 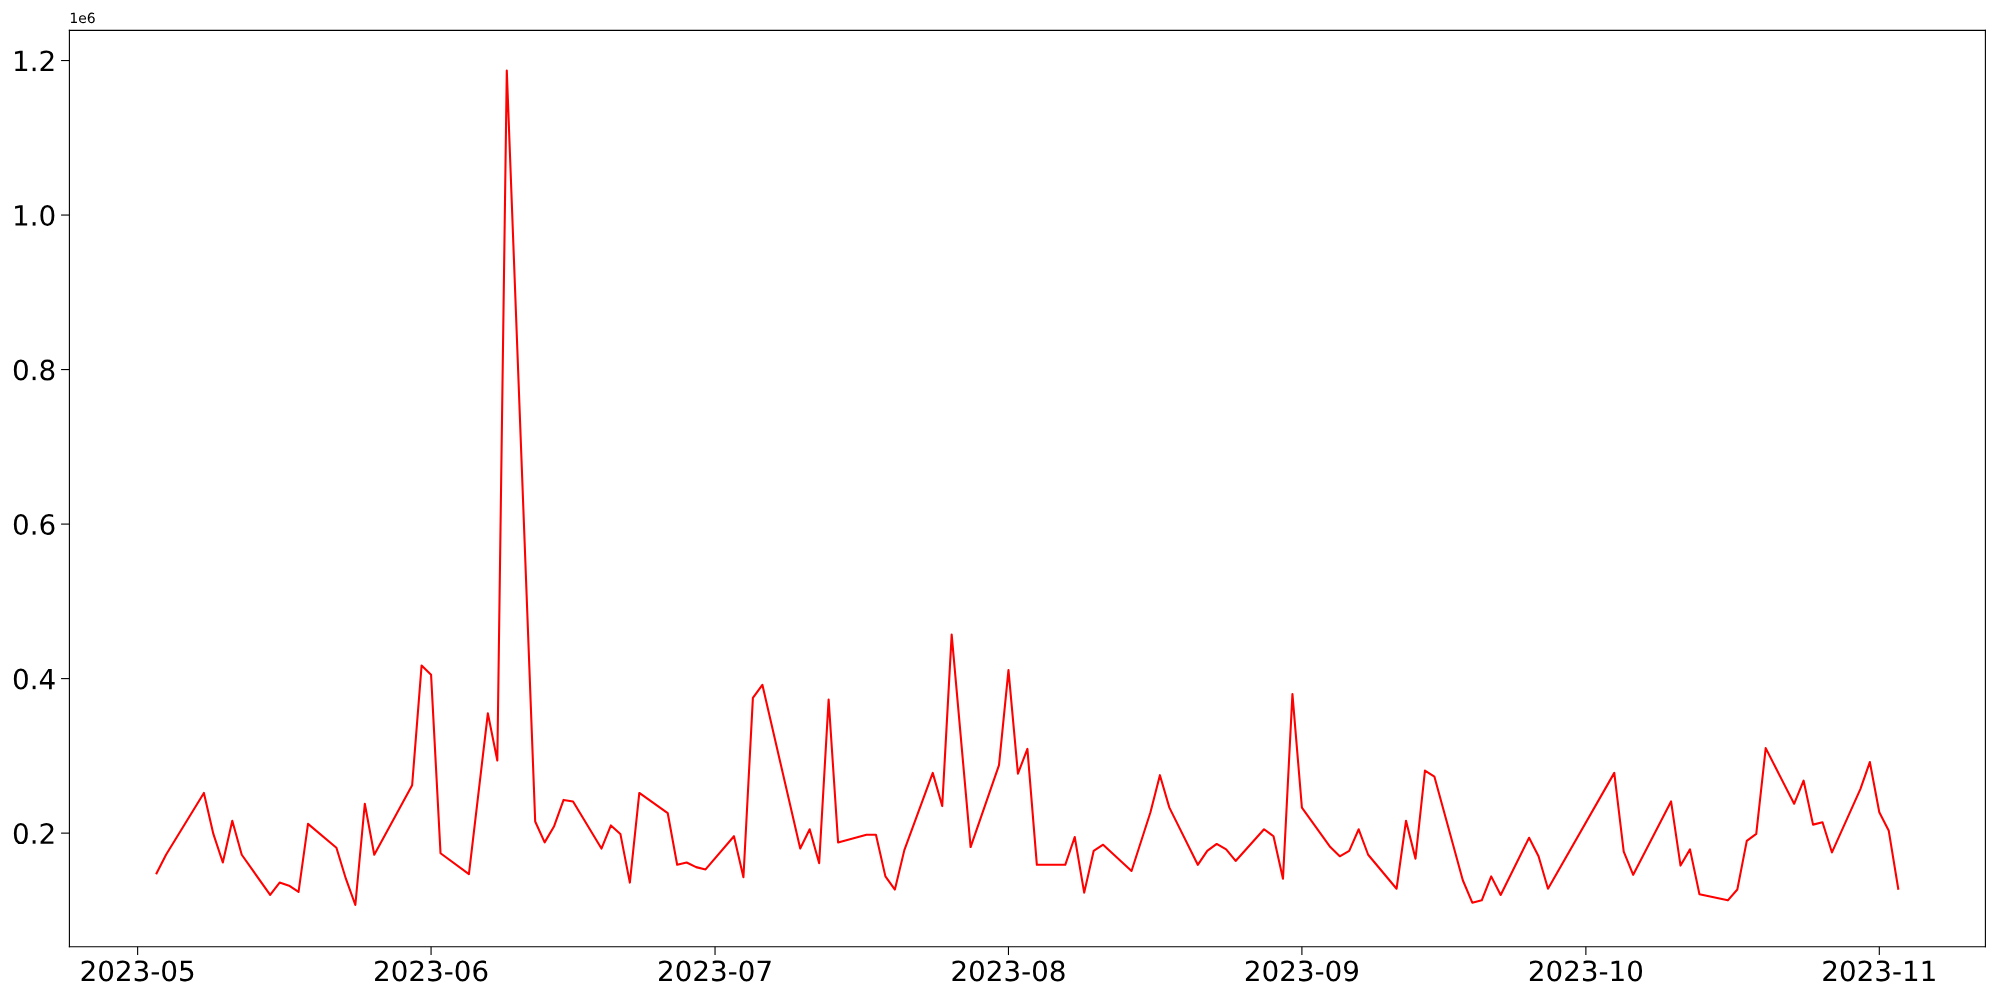 I want to click on y-tick-label: 0.2, so click(x=33, y=834).